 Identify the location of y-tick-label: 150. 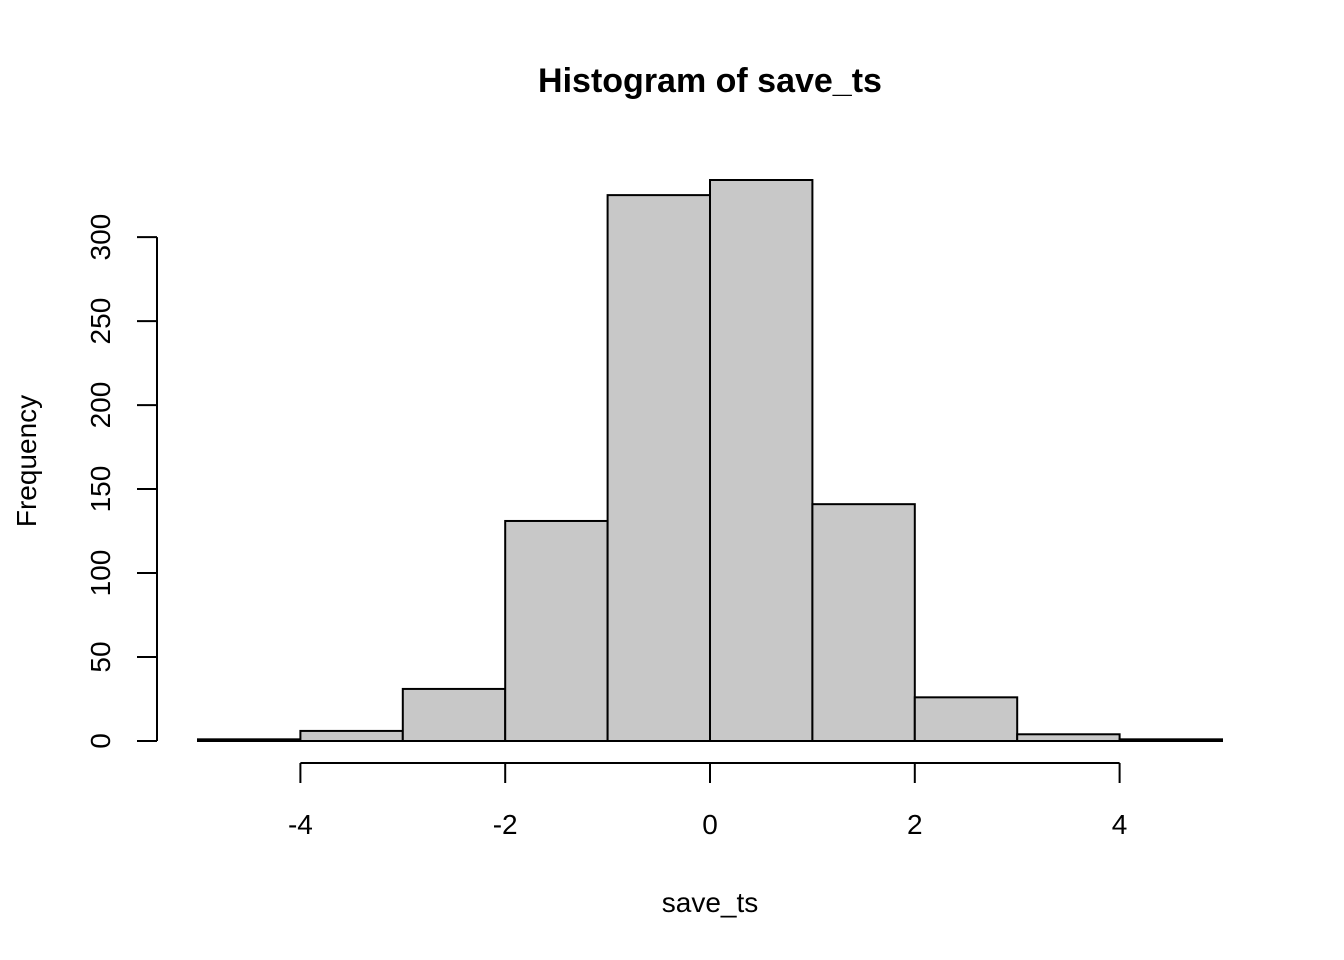
(100, 489).